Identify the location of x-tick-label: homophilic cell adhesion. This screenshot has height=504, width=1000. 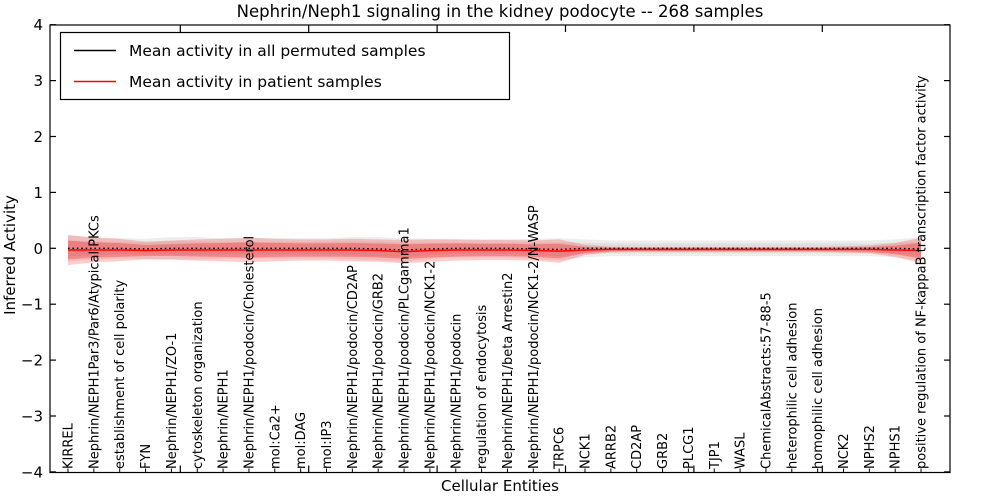
(818, 388).